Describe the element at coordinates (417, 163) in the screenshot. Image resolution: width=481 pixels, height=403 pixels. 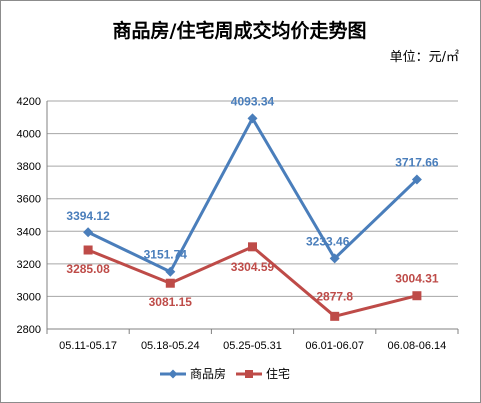
I see `data-label: 3717.66` at that location.